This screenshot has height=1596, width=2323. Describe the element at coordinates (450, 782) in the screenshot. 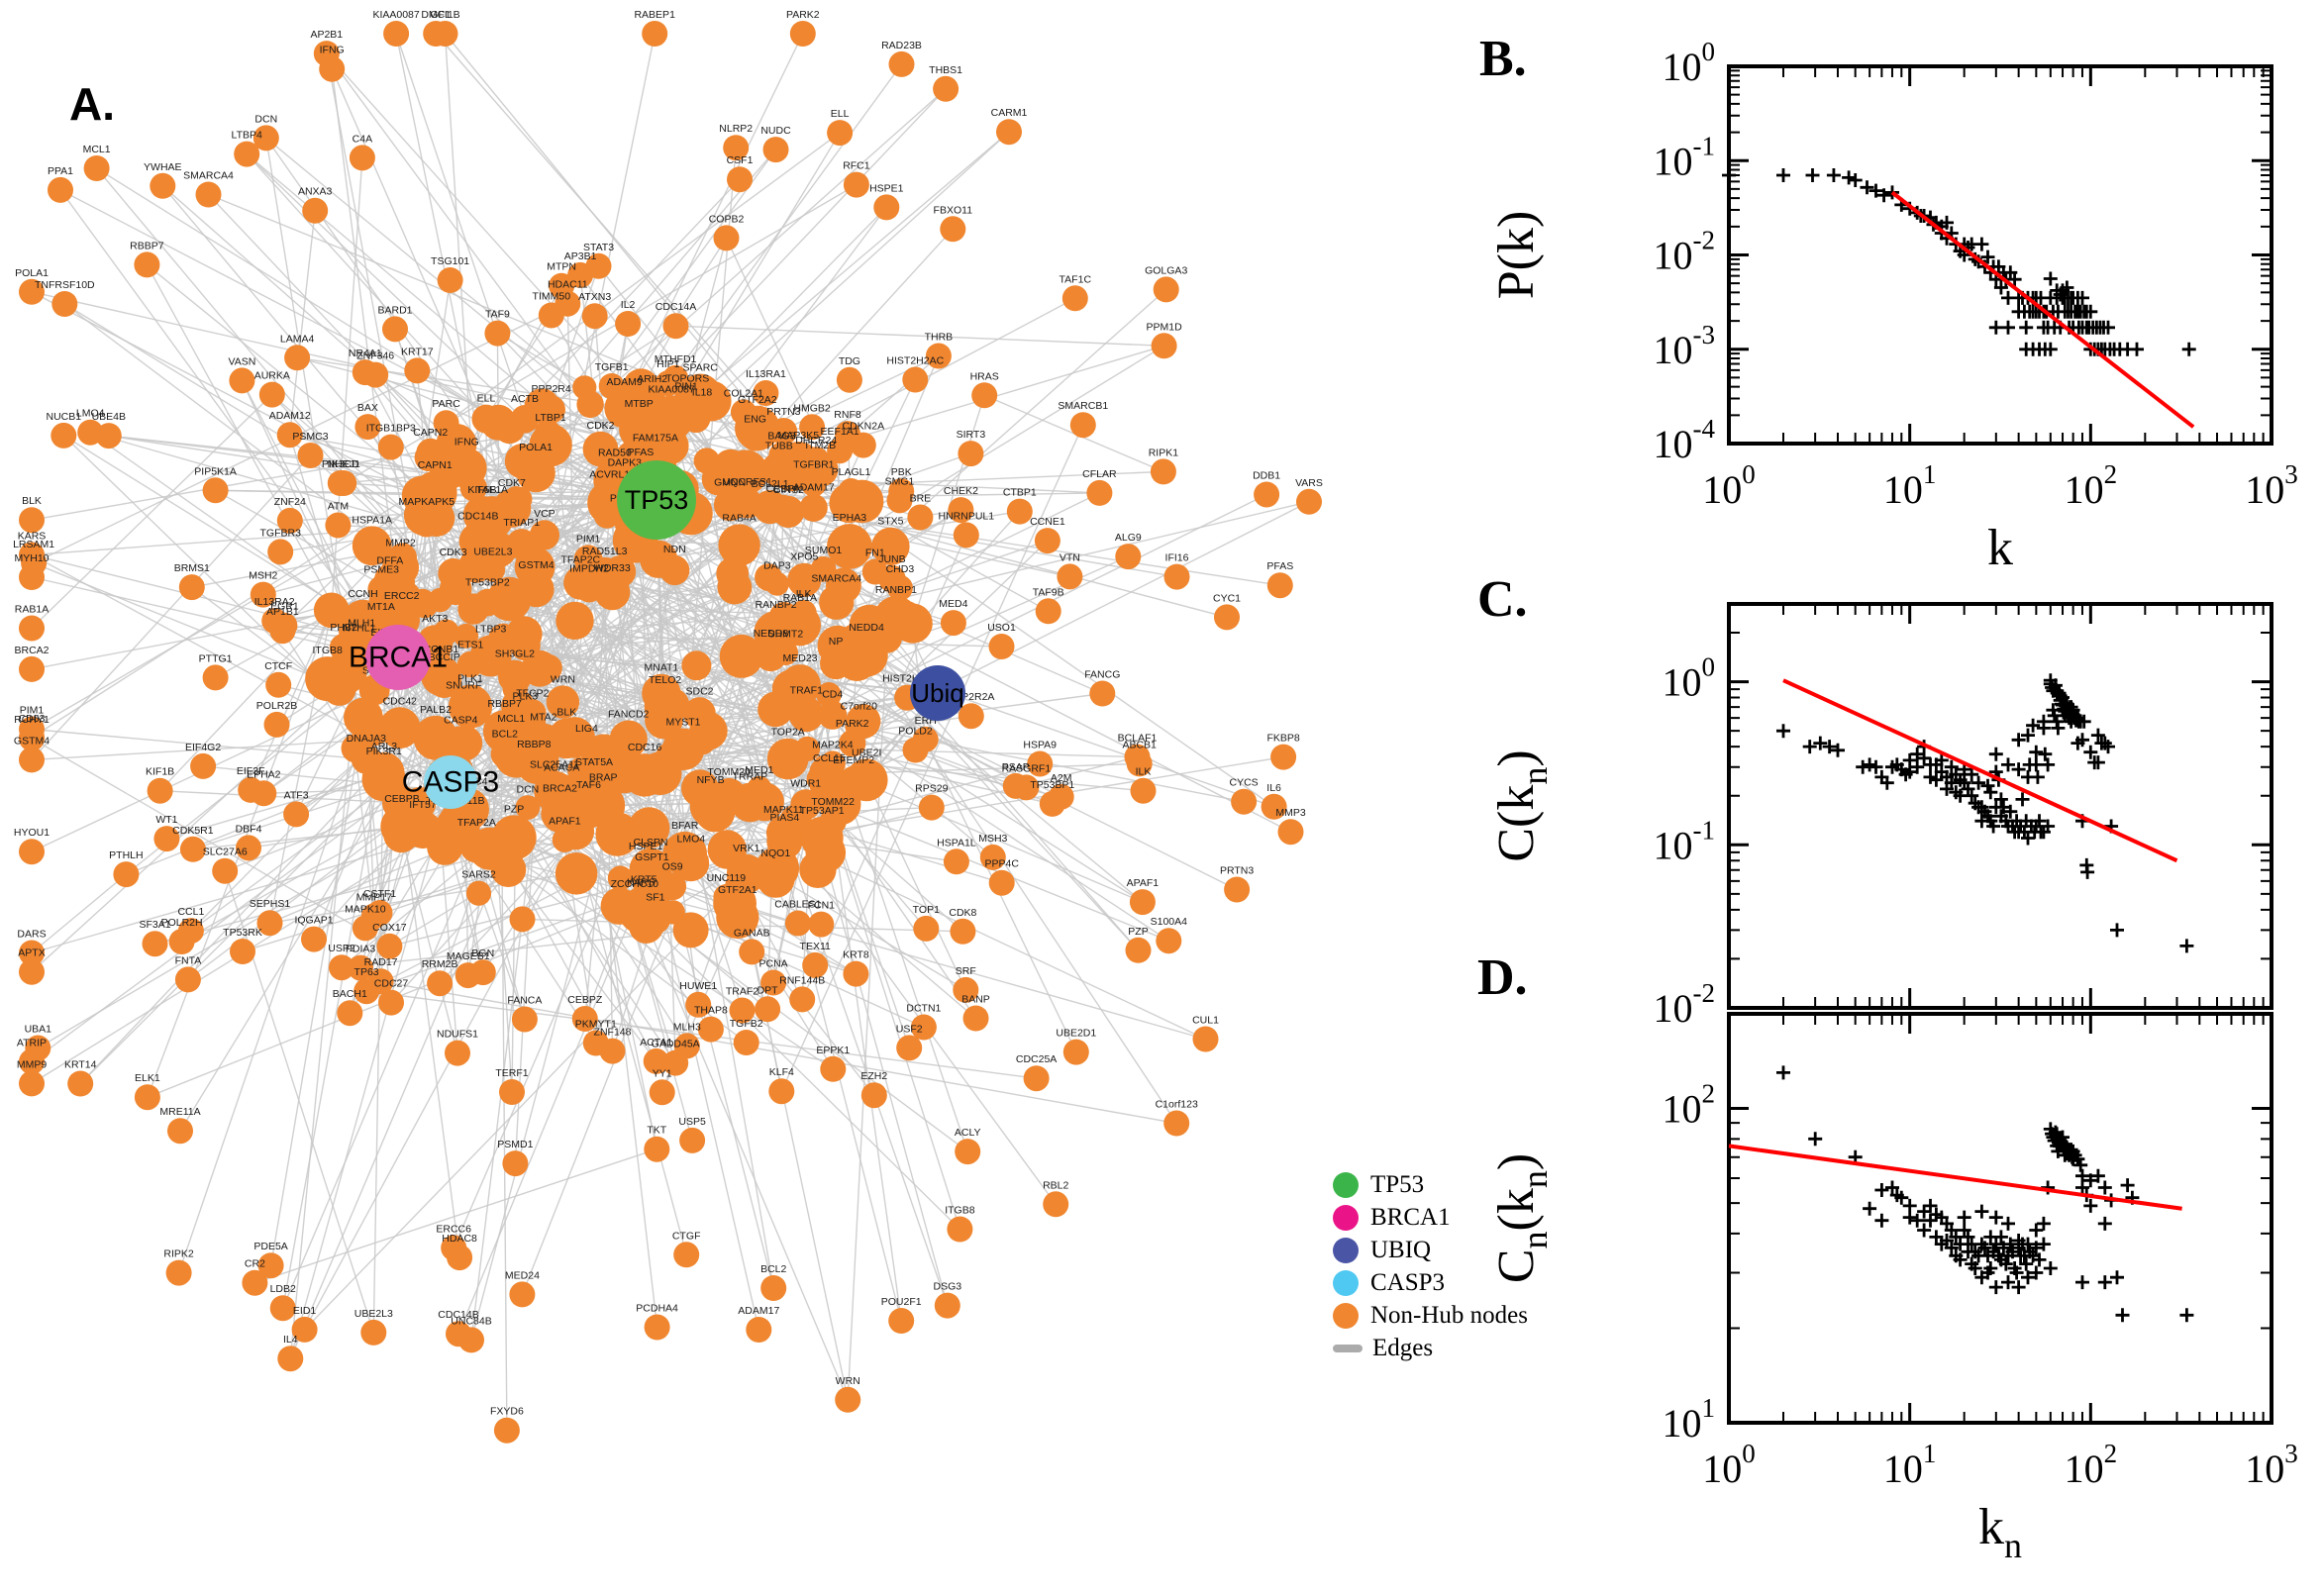

I see `hub-node-label: CASP3` at that location.